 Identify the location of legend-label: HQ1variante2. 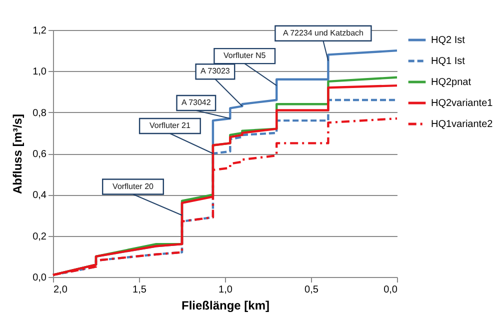
(462, 124).